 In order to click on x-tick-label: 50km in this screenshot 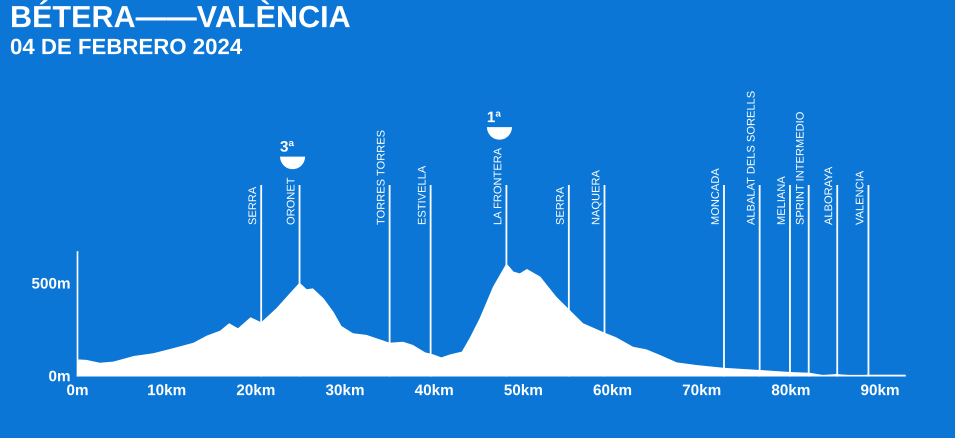, I will do `click(523, 390)`.